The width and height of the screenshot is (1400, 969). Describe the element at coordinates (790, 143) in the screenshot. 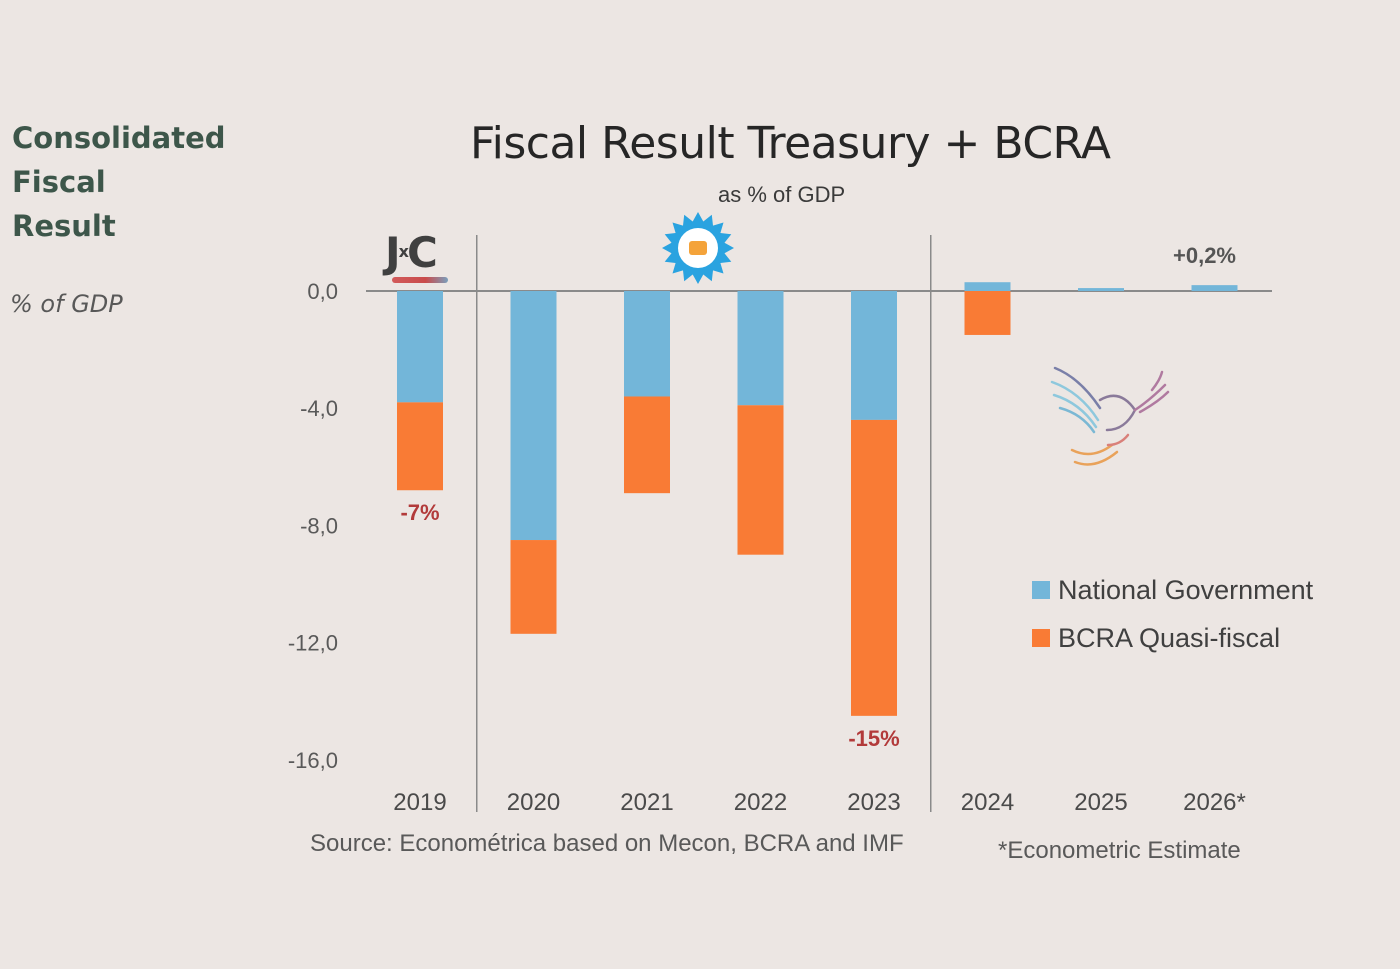

I see `chart-title: Fiscal Result Treasury + BCRA` at that location.